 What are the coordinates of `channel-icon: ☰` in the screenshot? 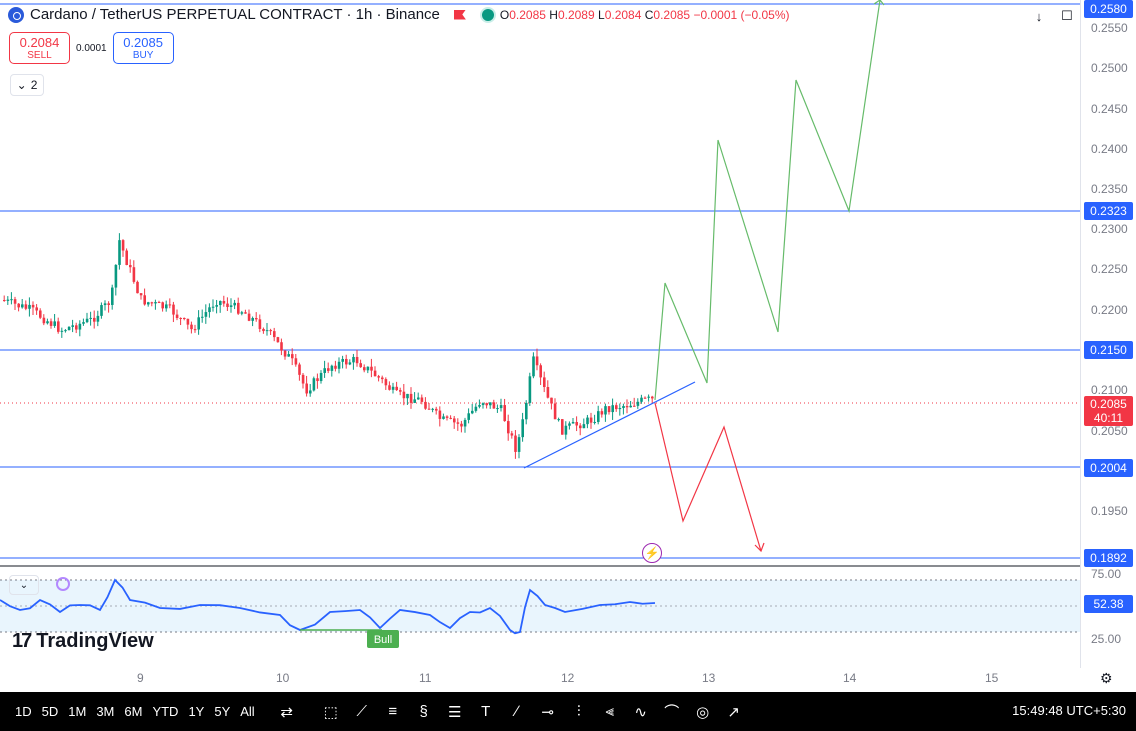 It's located at (454, 712).